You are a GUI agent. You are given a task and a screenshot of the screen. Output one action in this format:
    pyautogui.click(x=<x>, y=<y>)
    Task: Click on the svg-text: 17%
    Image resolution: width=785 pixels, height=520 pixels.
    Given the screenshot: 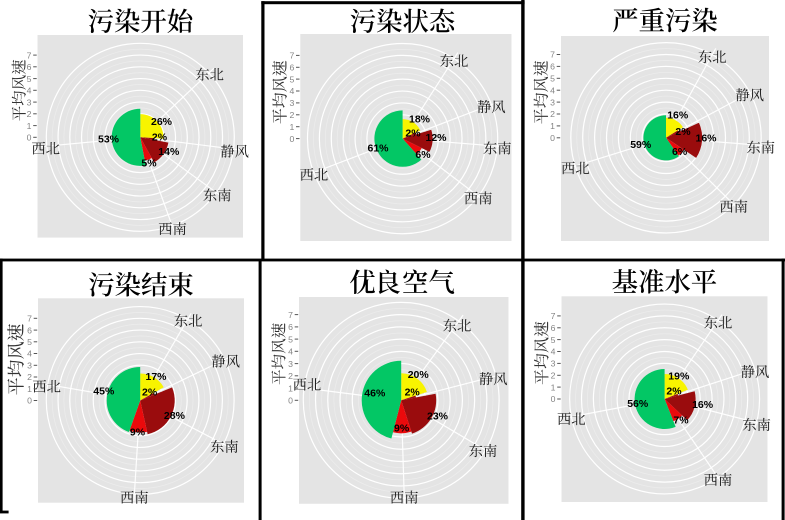 What is the action you would take?
    pyautogui.click(x=156, y=377)
    